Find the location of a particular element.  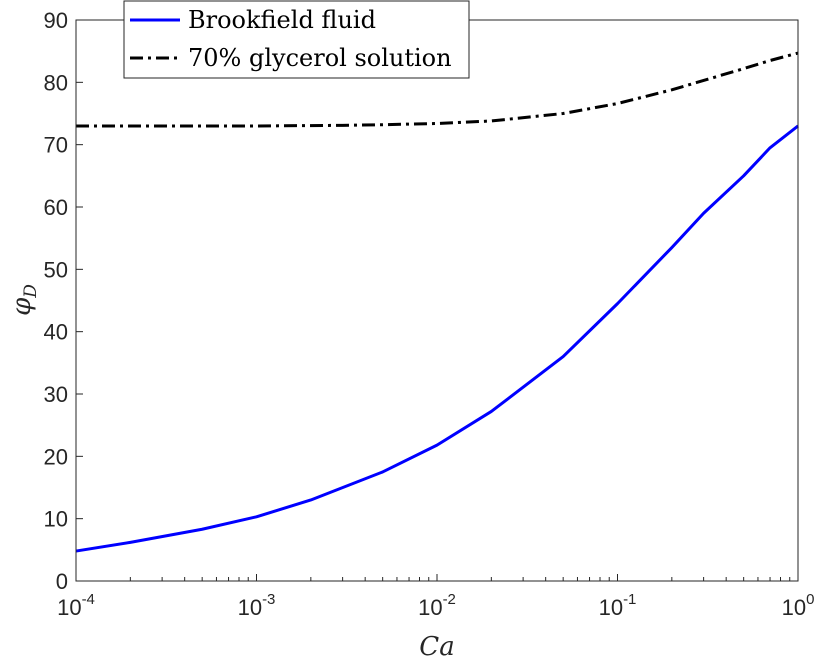

y-axis-title: φD is located at coordinates (24, 300).